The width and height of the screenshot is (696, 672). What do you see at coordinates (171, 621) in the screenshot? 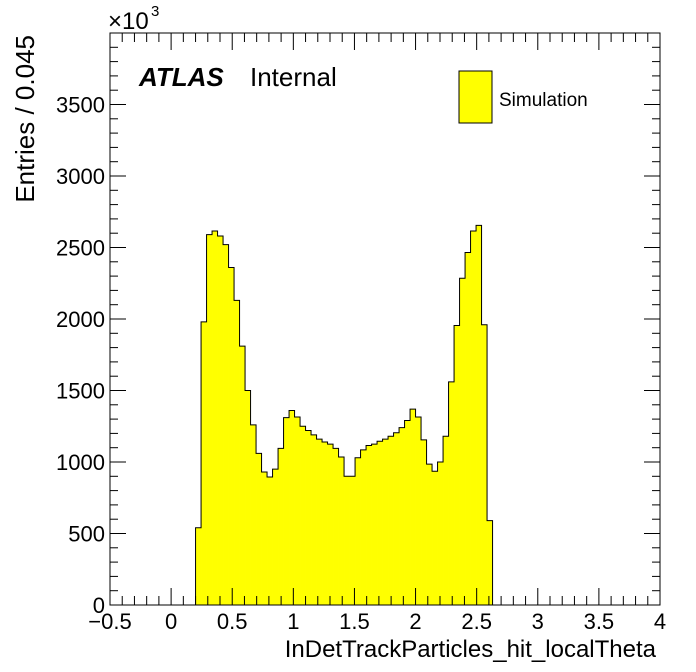
I see `x-tick-label: 0` at bounding box center [171, 621].